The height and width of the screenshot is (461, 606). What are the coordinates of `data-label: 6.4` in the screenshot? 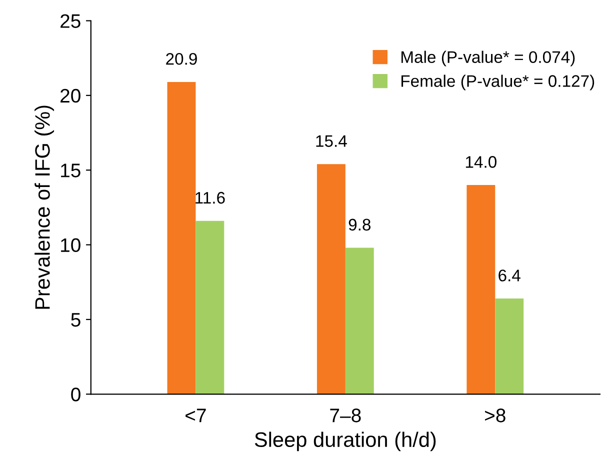 It's located at (509, 276).